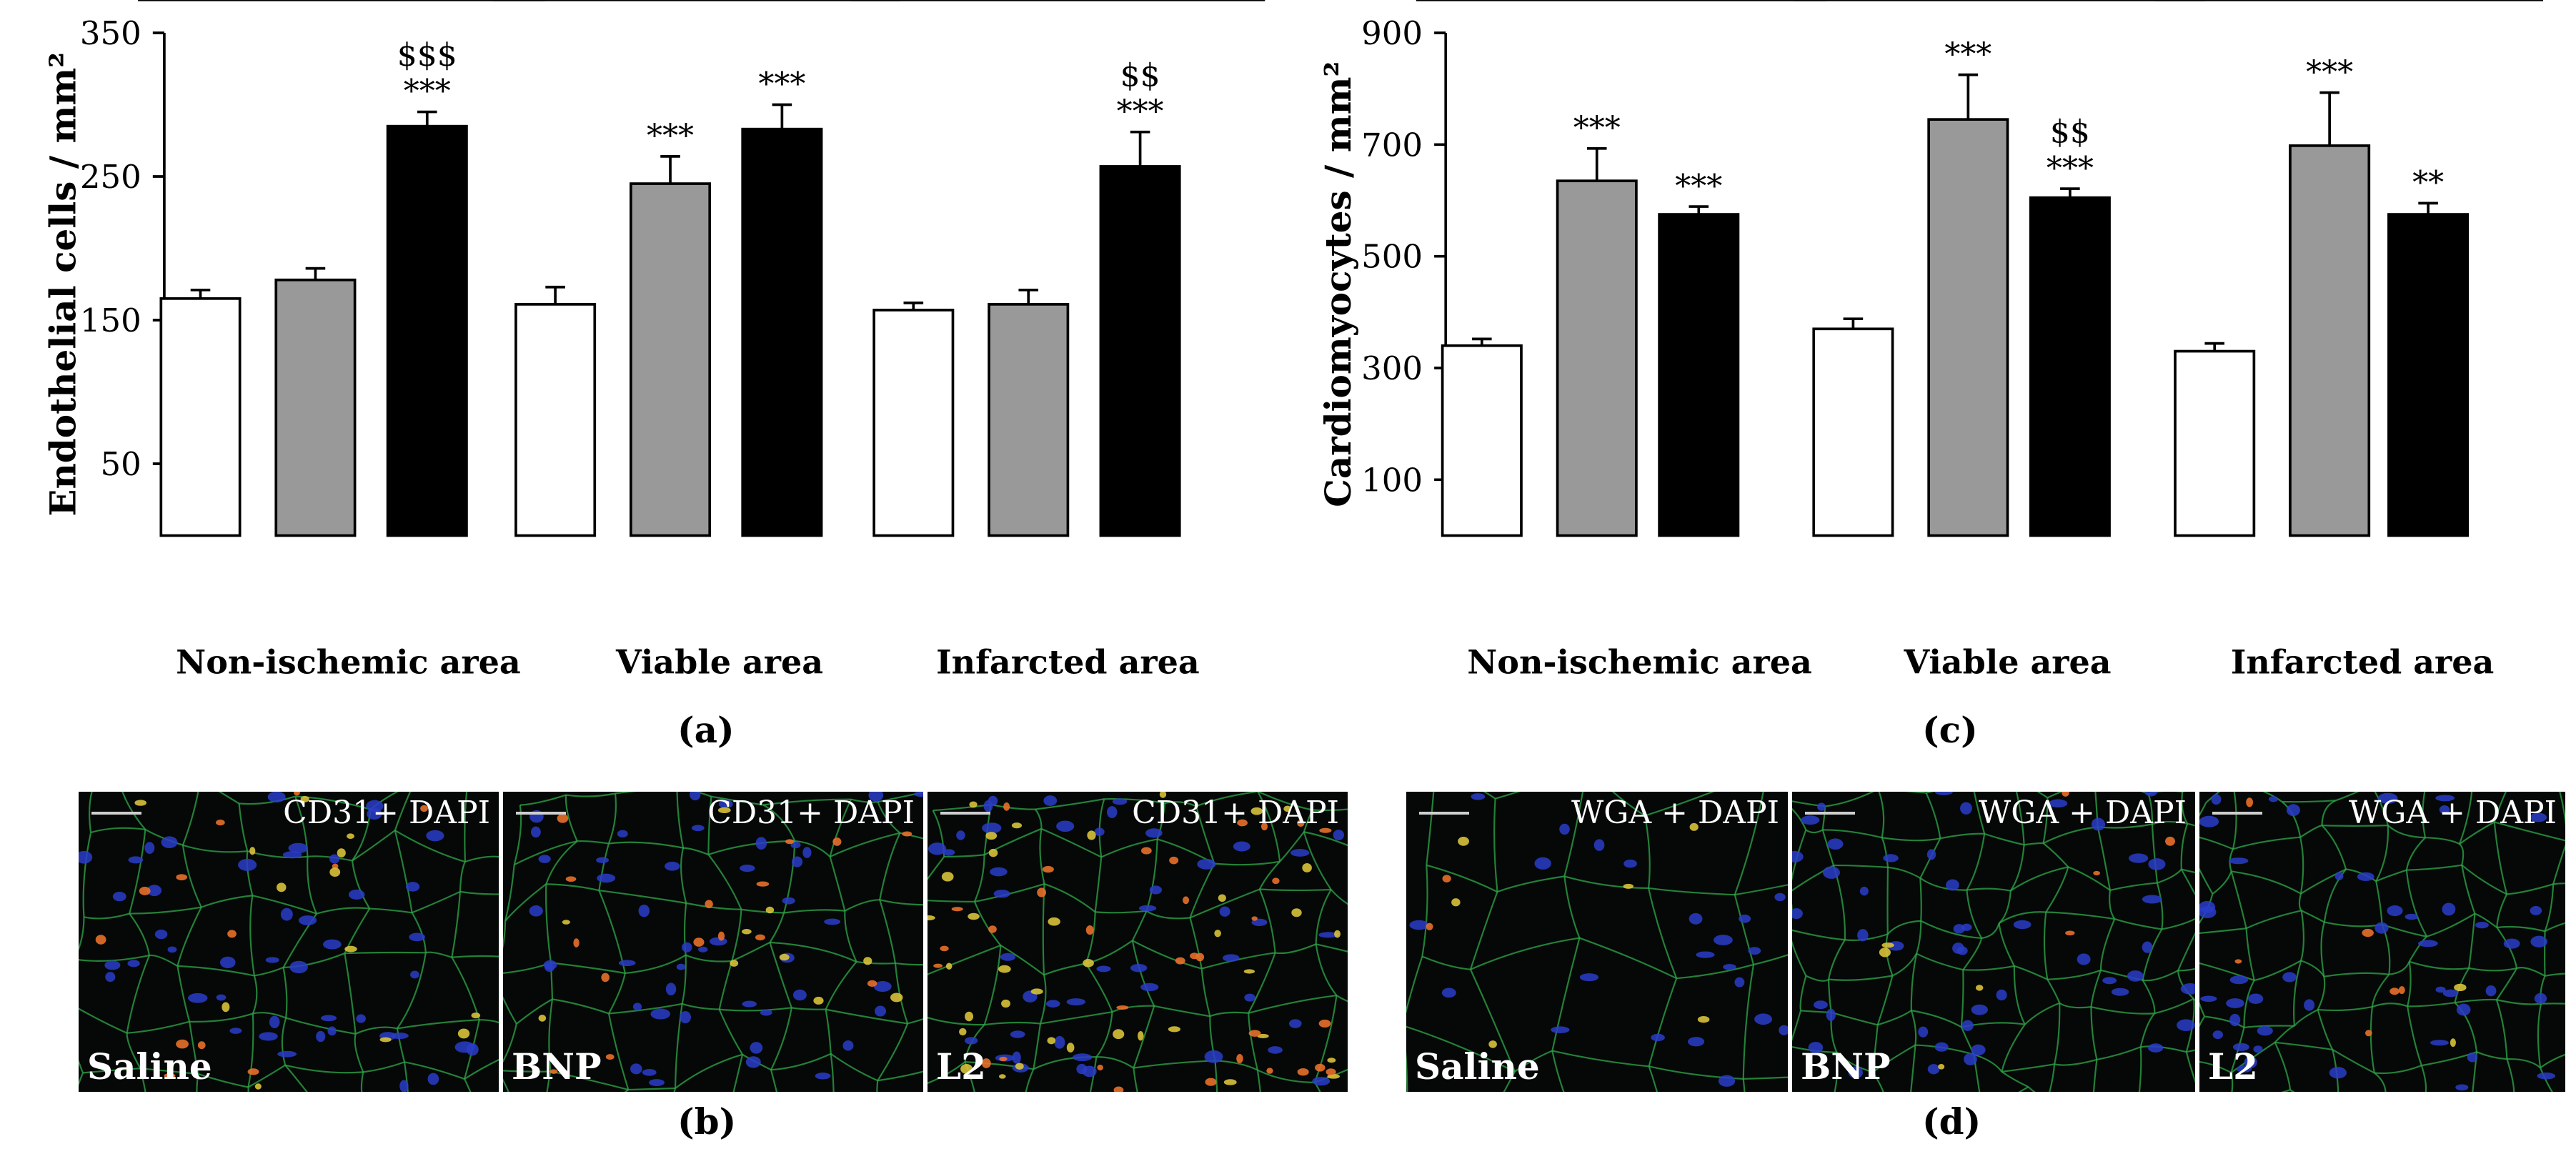 This screenshot has width=2576, height=1149. Describe the element at coordinates (782, 332) in the screenshot. I see `bar-l2` at that location.